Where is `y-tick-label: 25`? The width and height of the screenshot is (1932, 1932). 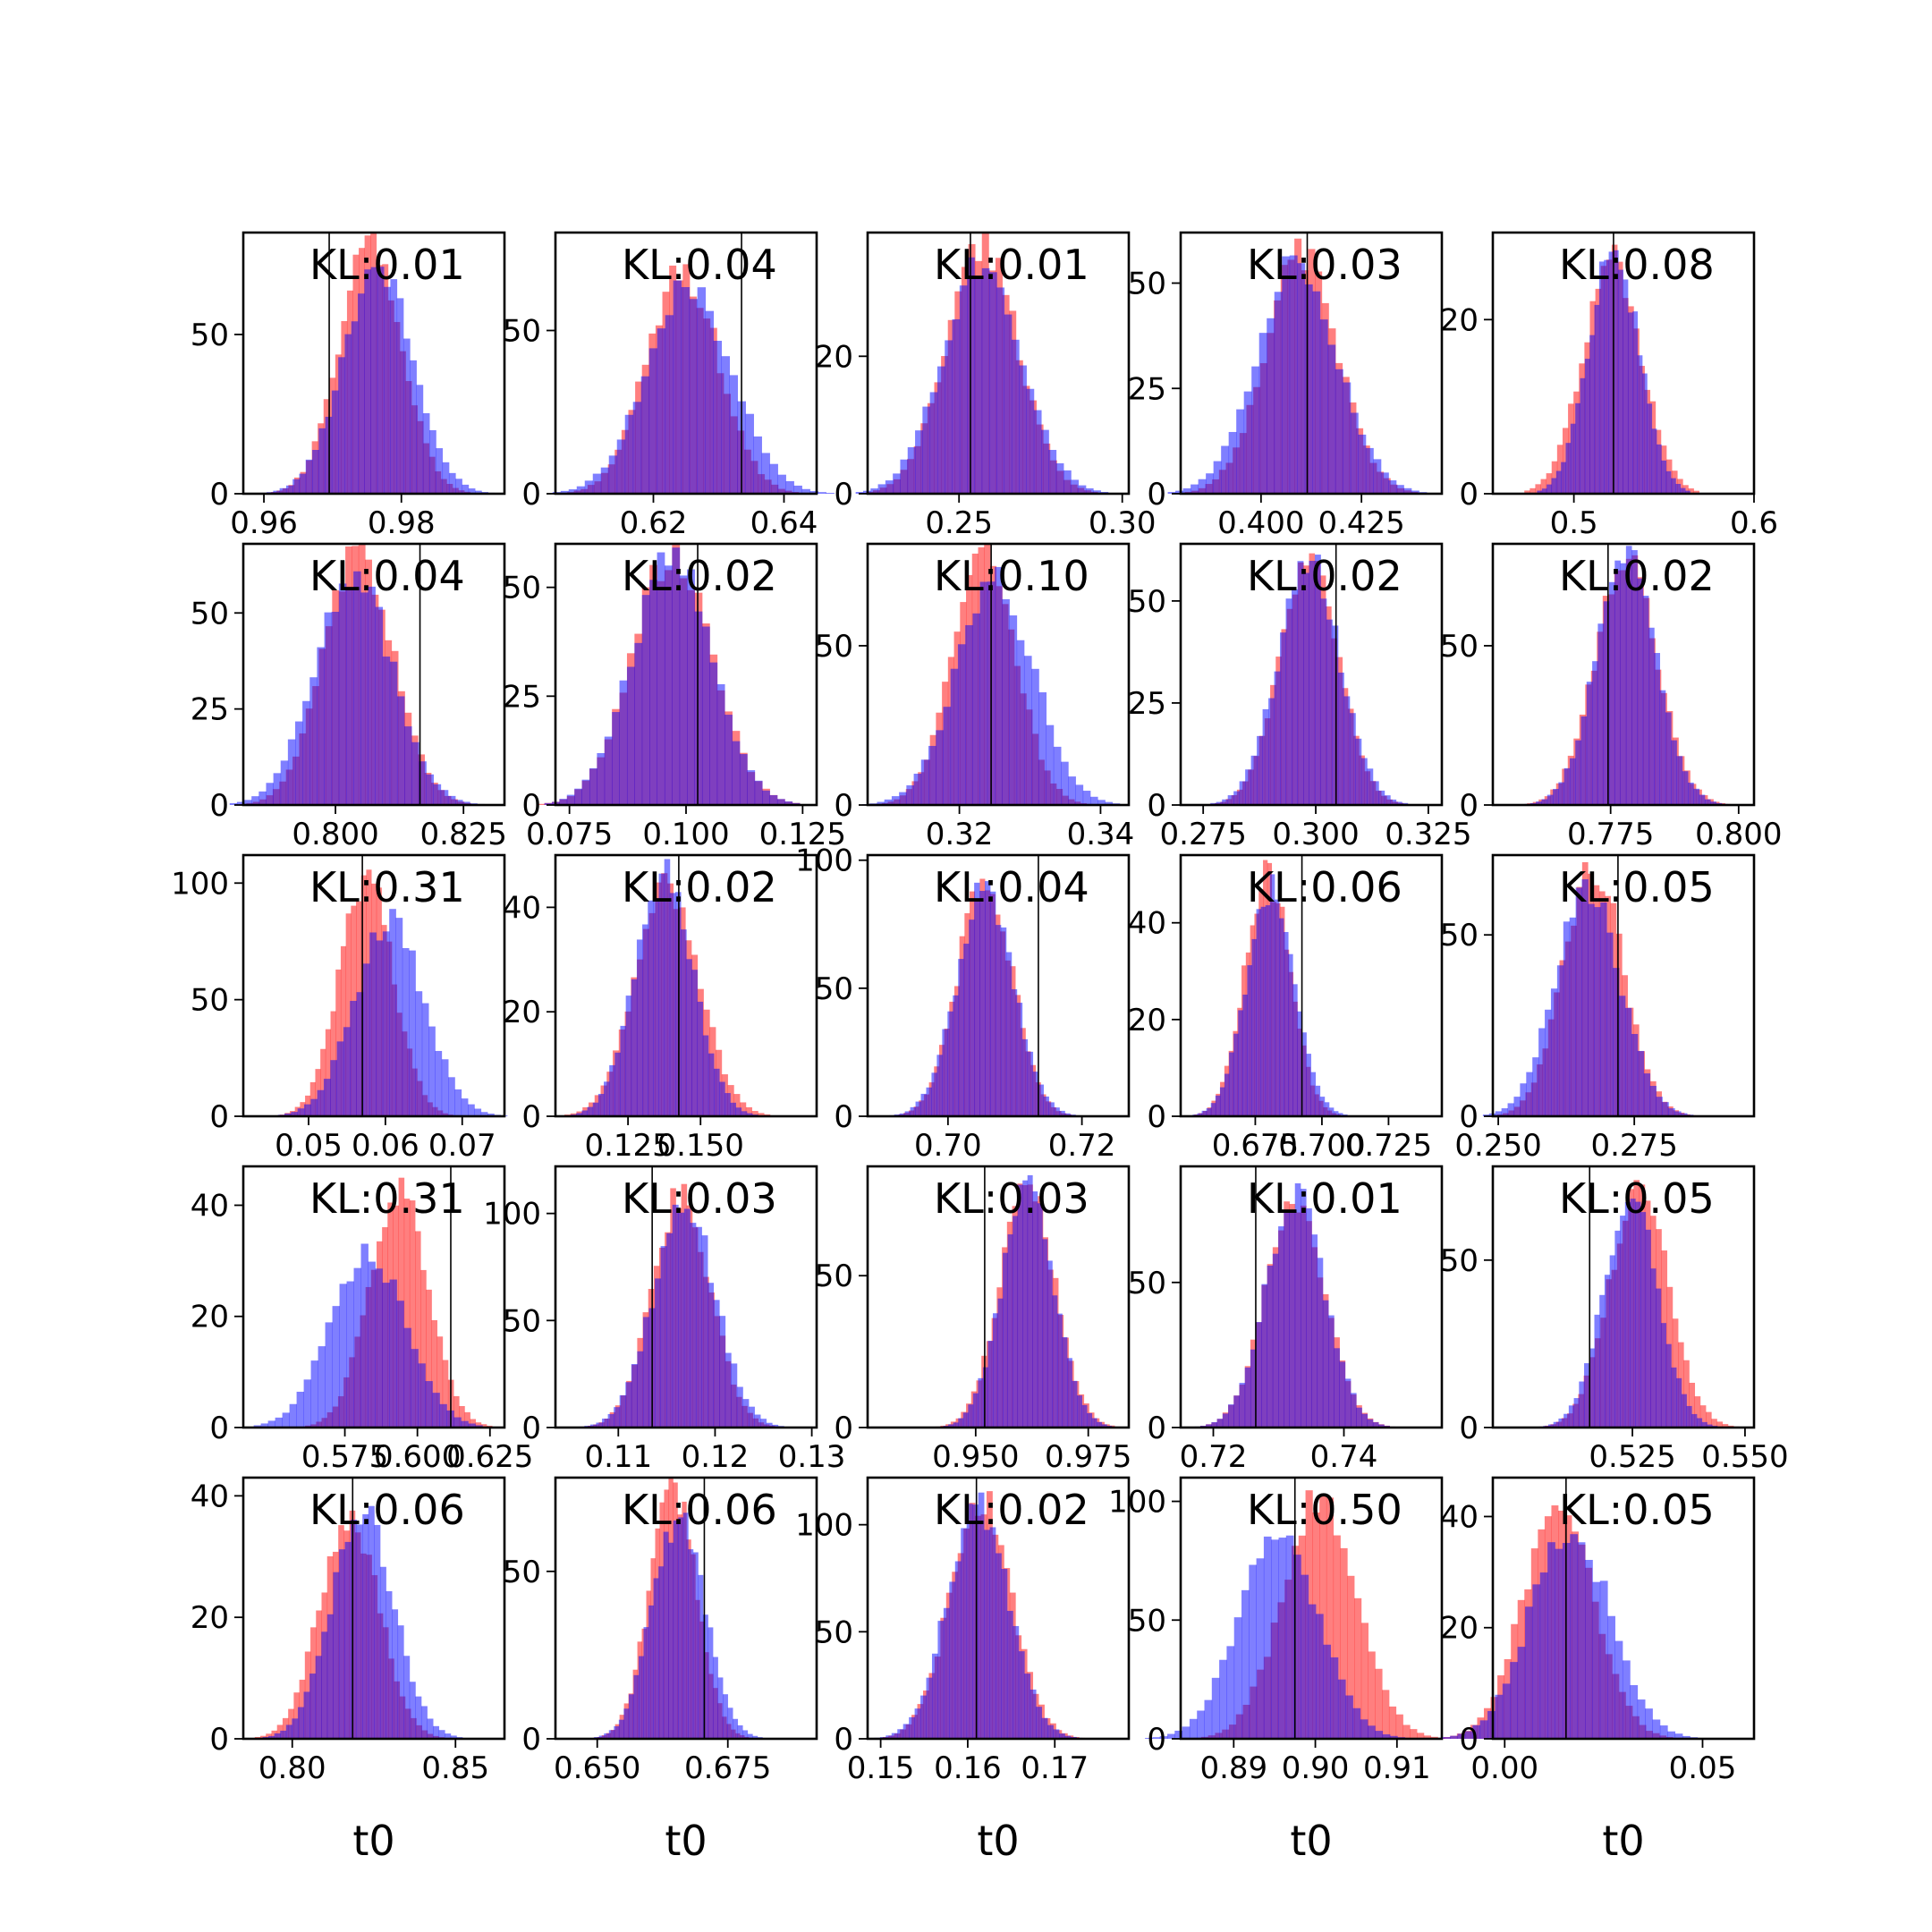 y-tick-label: 25 is located at coordinates (1147, 704).